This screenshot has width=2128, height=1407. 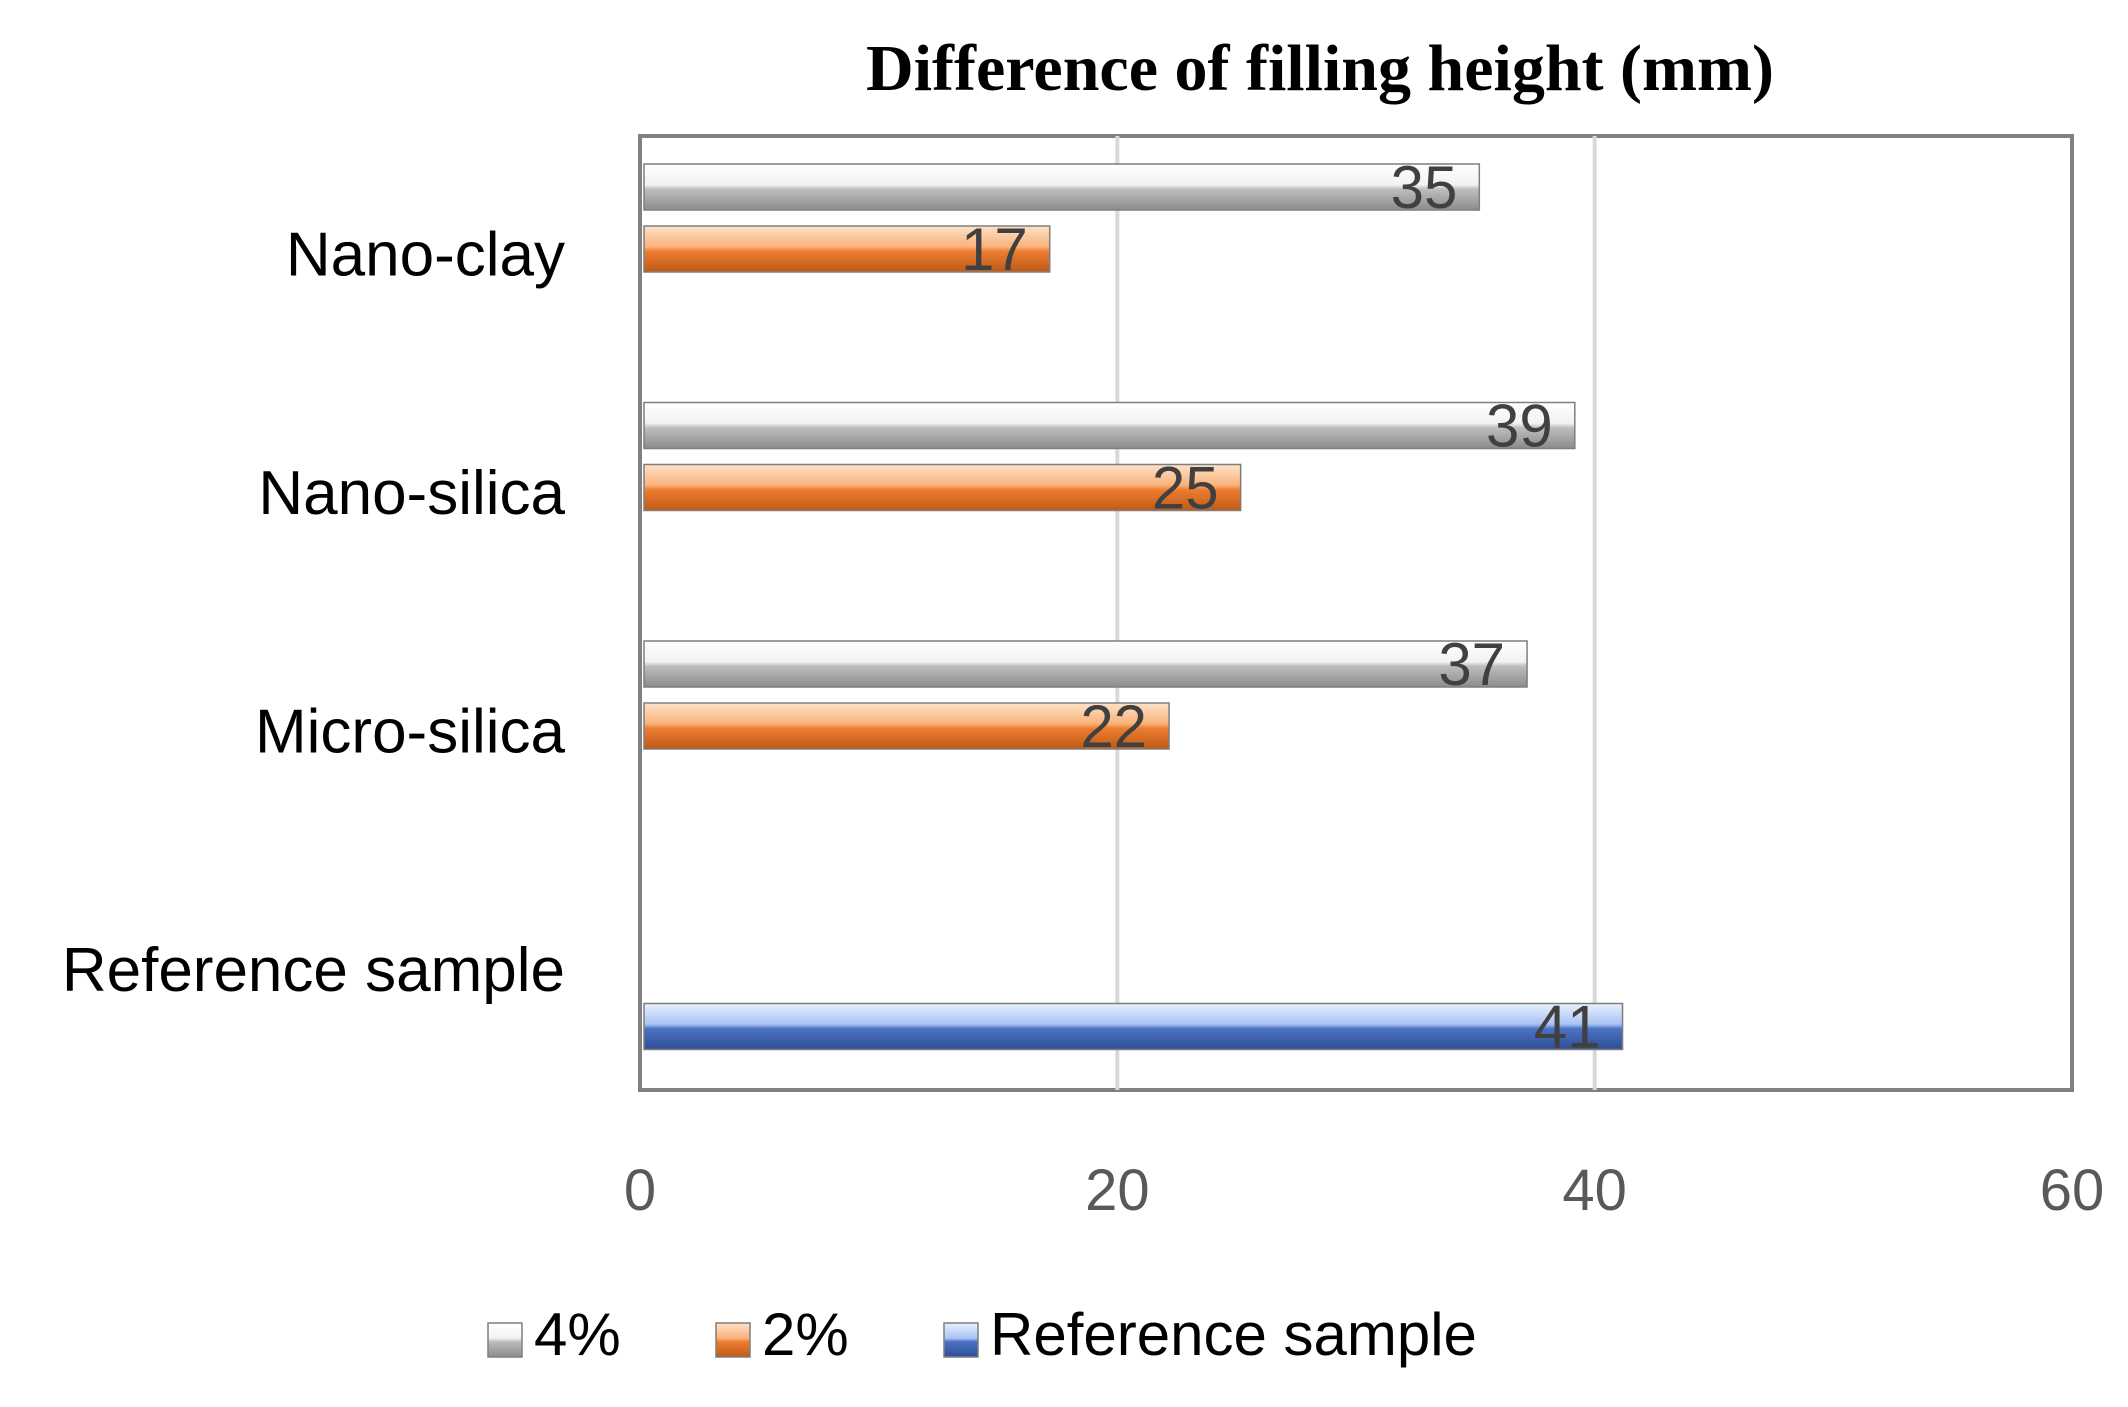 I want to click on x-tick-label-60: 60, so click(x=2072, y=1190).